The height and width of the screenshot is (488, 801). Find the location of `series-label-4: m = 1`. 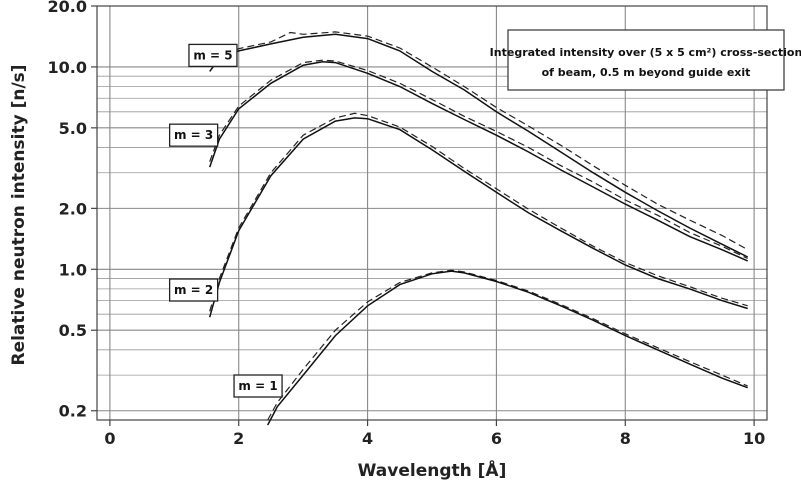

series-label-4: m = 1 is located at coordinates (258, 386).